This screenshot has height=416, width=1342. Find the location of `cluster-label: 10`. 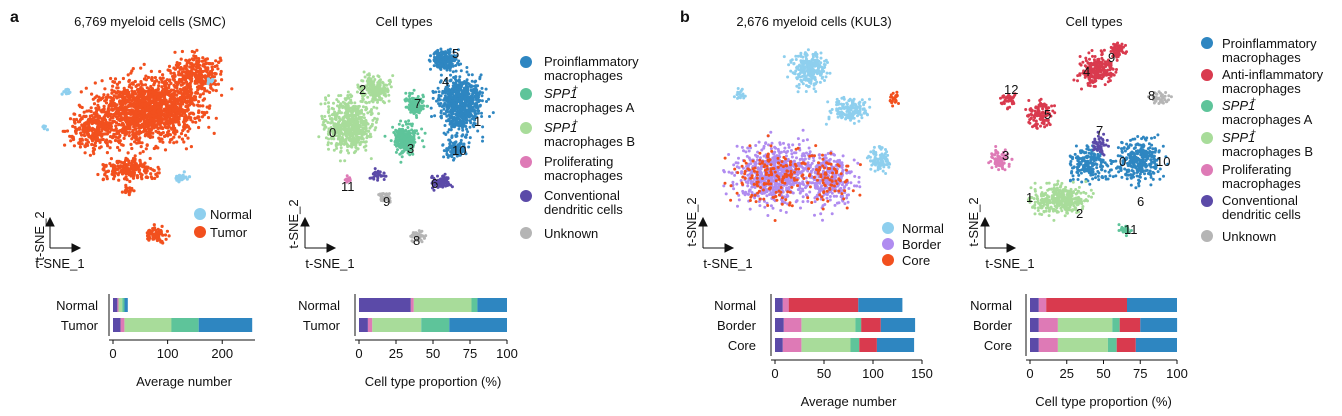

cluster-label: 10 is located at coordinates (459, 150).